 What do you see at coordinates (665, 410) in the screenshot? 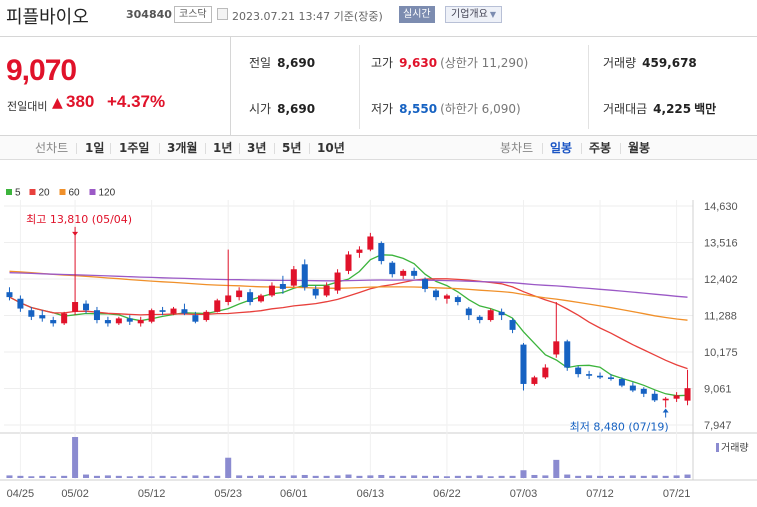
I see `low-arrow-head` at bounding box center [665, 410].